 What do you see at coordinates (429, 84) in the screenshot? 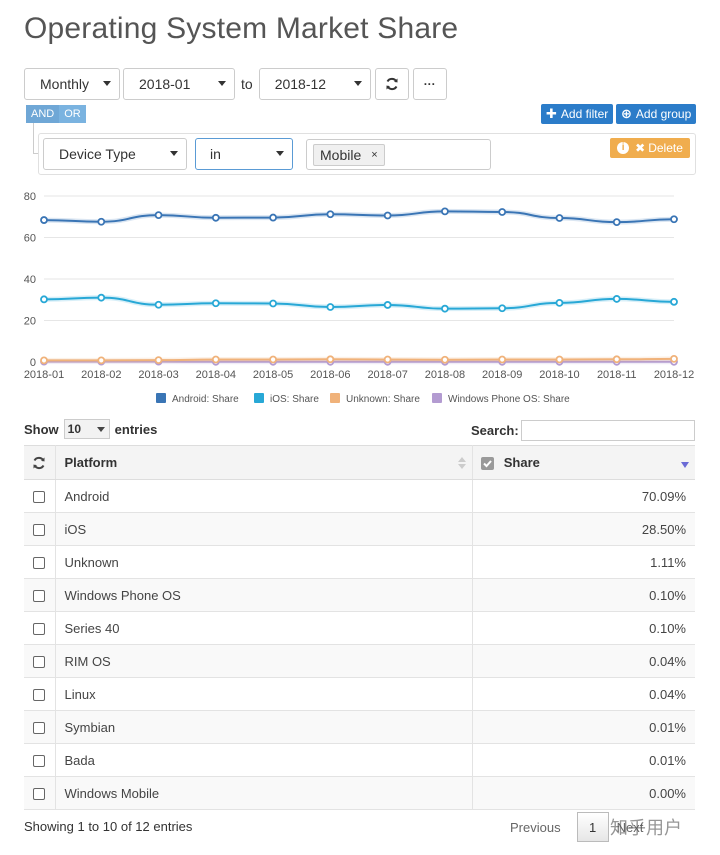
I see `more-options-button: ···` at bounding box center [429, 84].